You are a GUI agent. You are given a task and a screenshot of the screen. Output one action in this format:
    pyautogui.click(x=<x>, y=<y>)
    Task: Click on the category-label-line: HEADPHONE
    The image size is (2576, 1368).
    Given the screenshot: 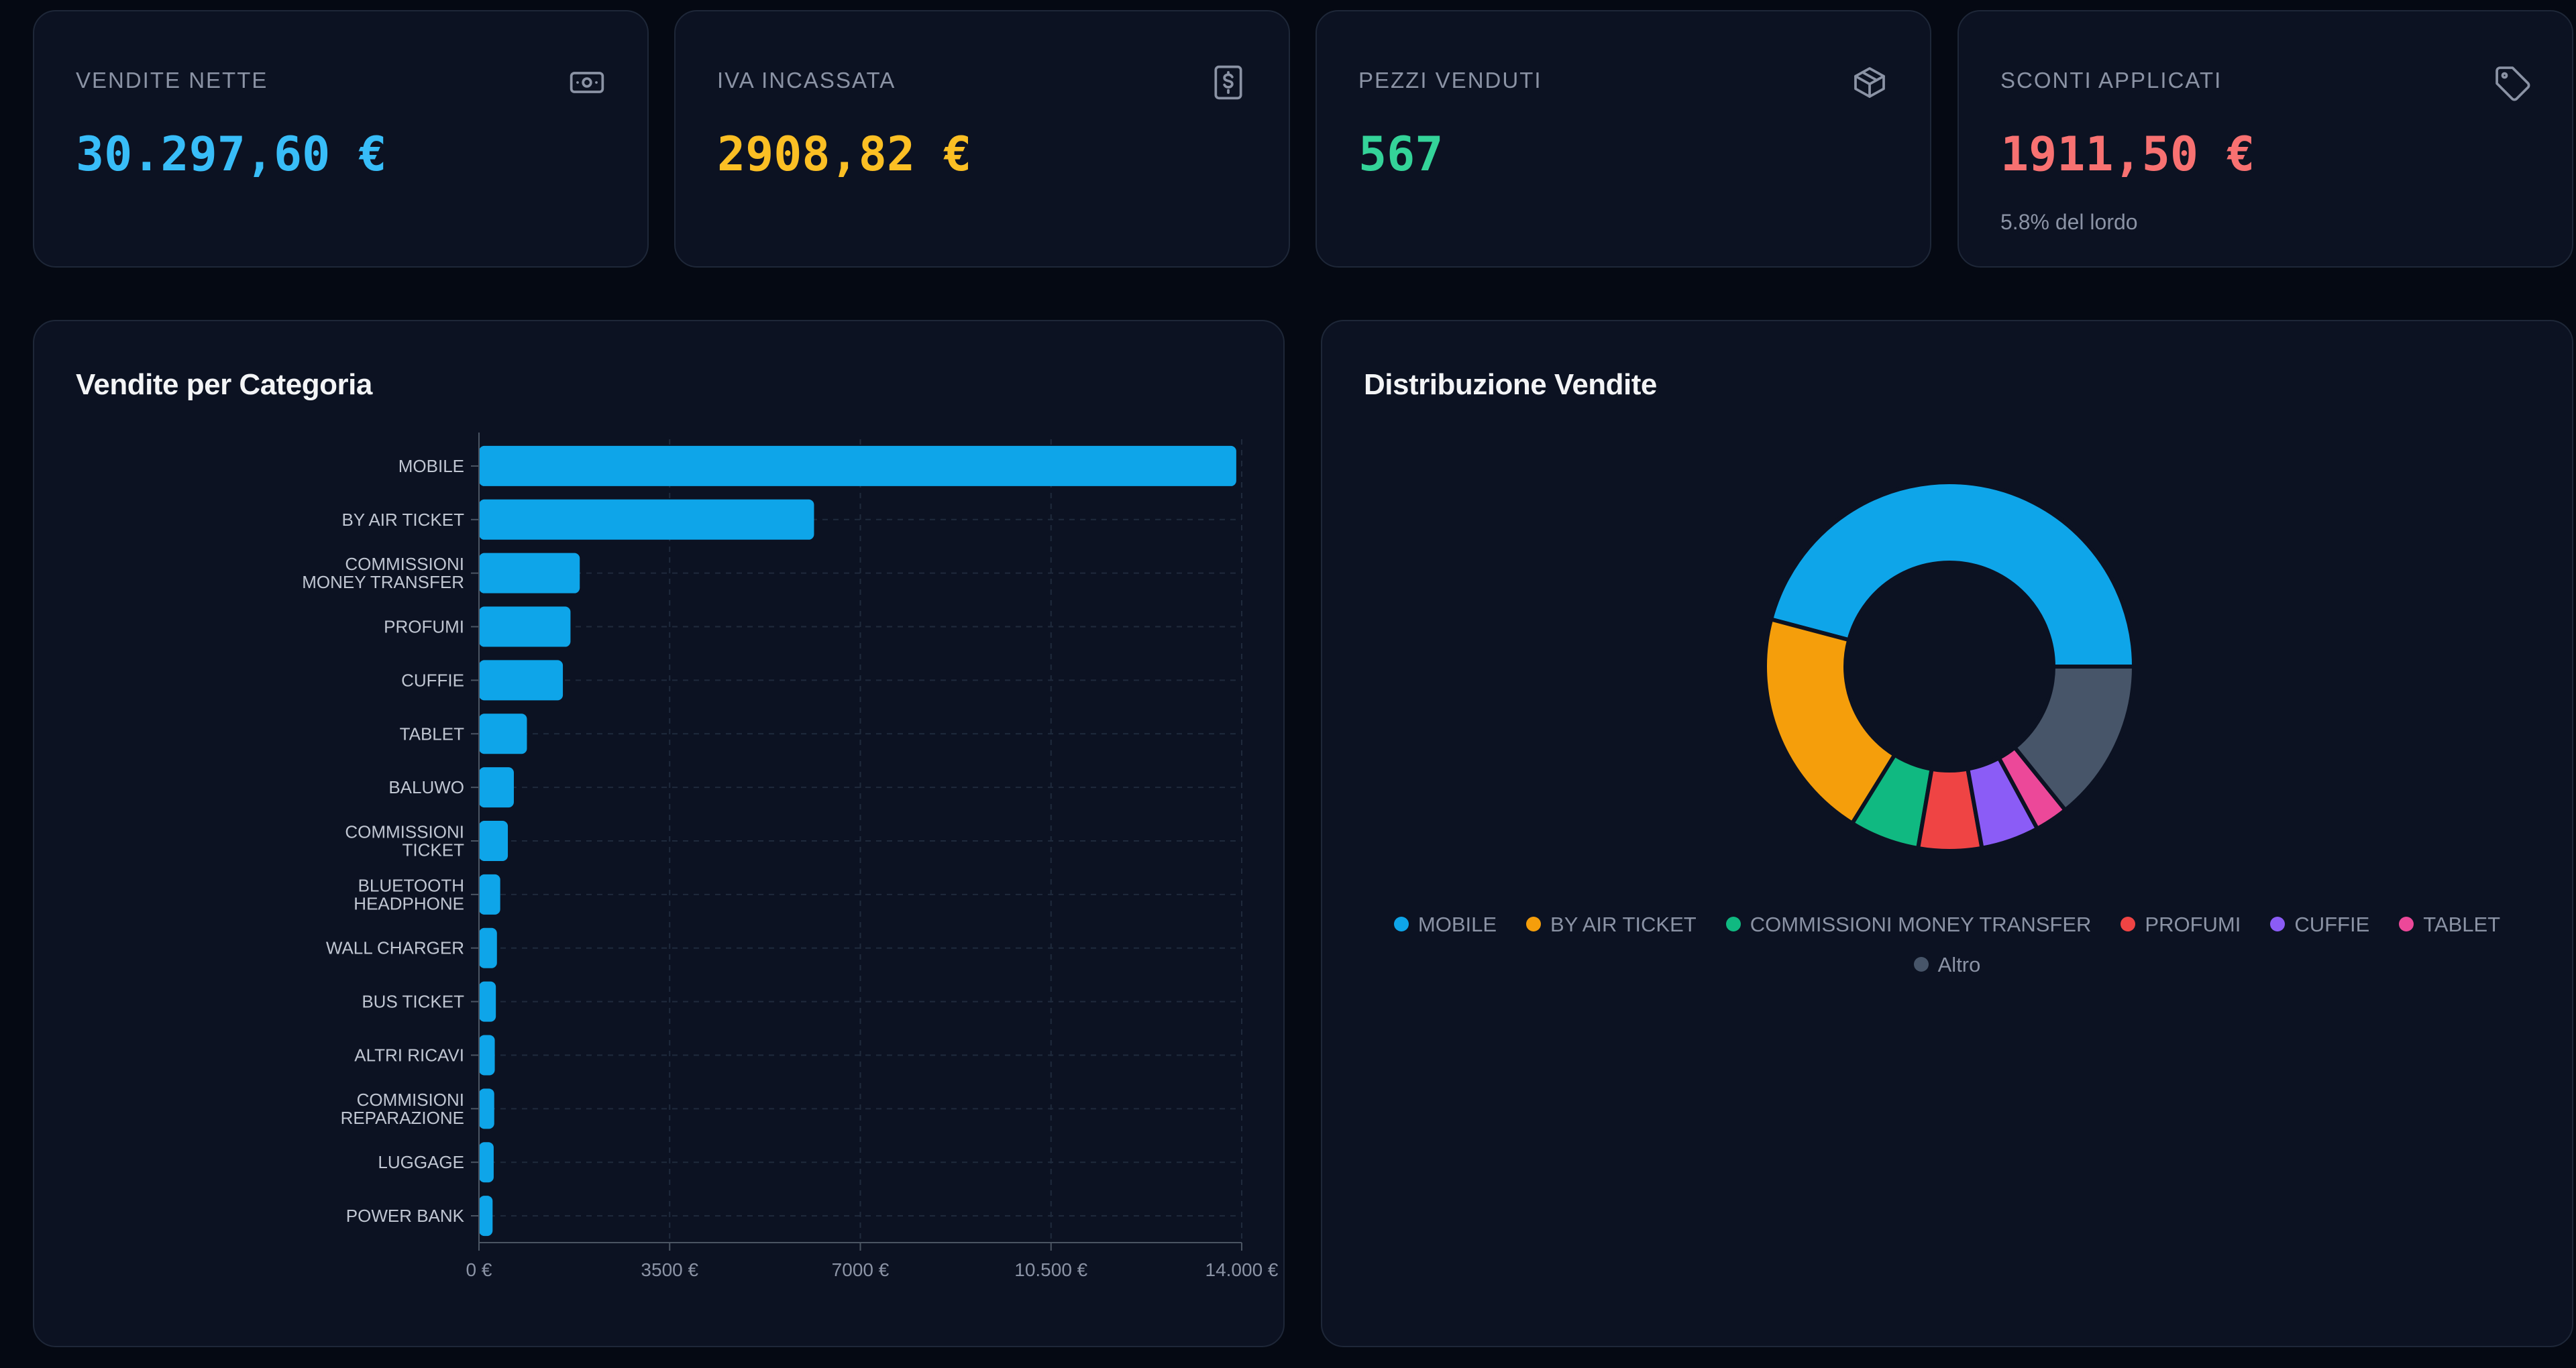 What is the action you would take?
    pyautogui.click(x=409, y=903)
    